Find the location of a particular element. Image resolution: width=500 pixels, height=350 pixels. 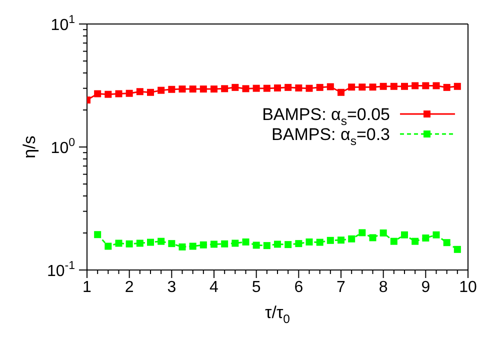

x-tick-label: 5 is located at coordinates (256, 287).